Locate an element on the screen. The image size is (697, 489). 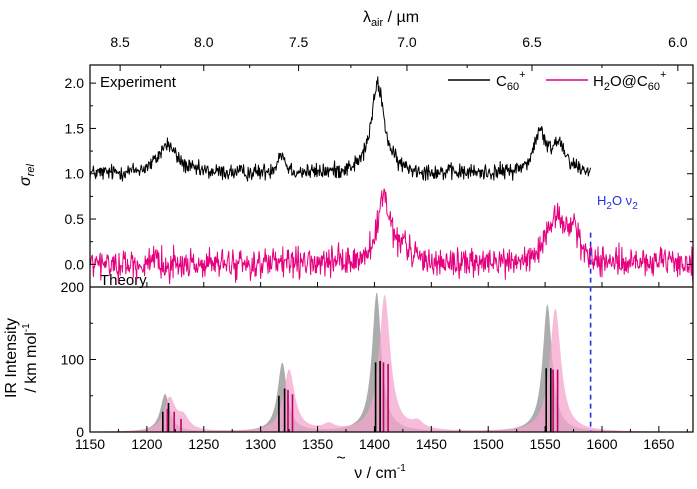
bottom-tick-label: 1600 is located at coordinates (601, 444).